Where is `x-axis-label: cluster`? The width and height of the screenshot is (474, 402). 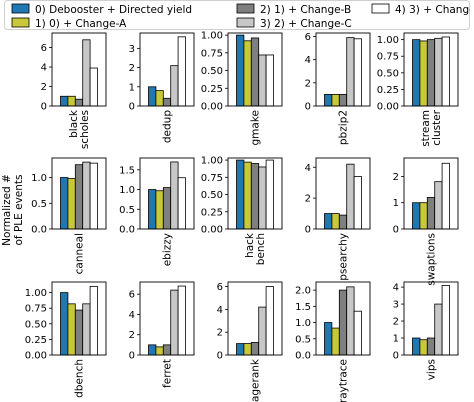
x-axis-label: cluster is located at coordinates (437, 127).